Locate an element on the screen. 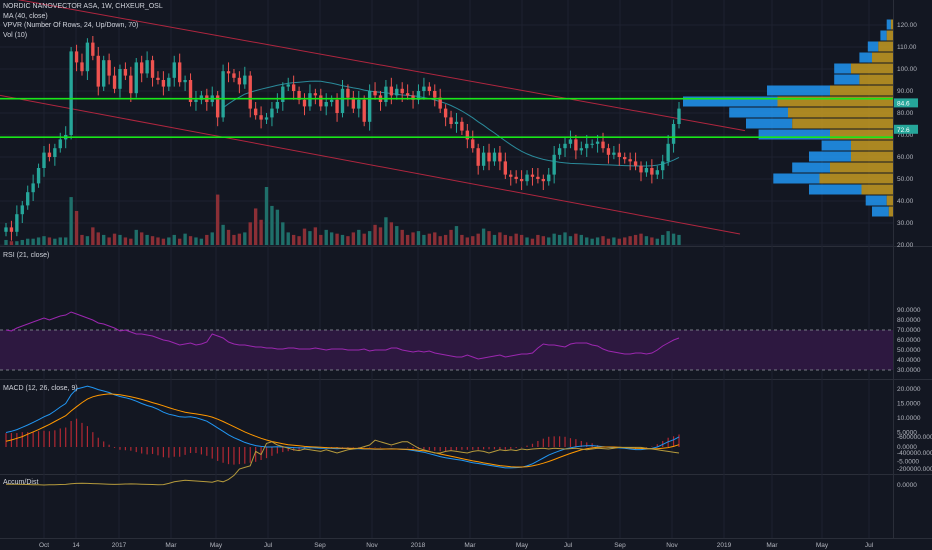  price-label-box is located at coordinates (906, 103).